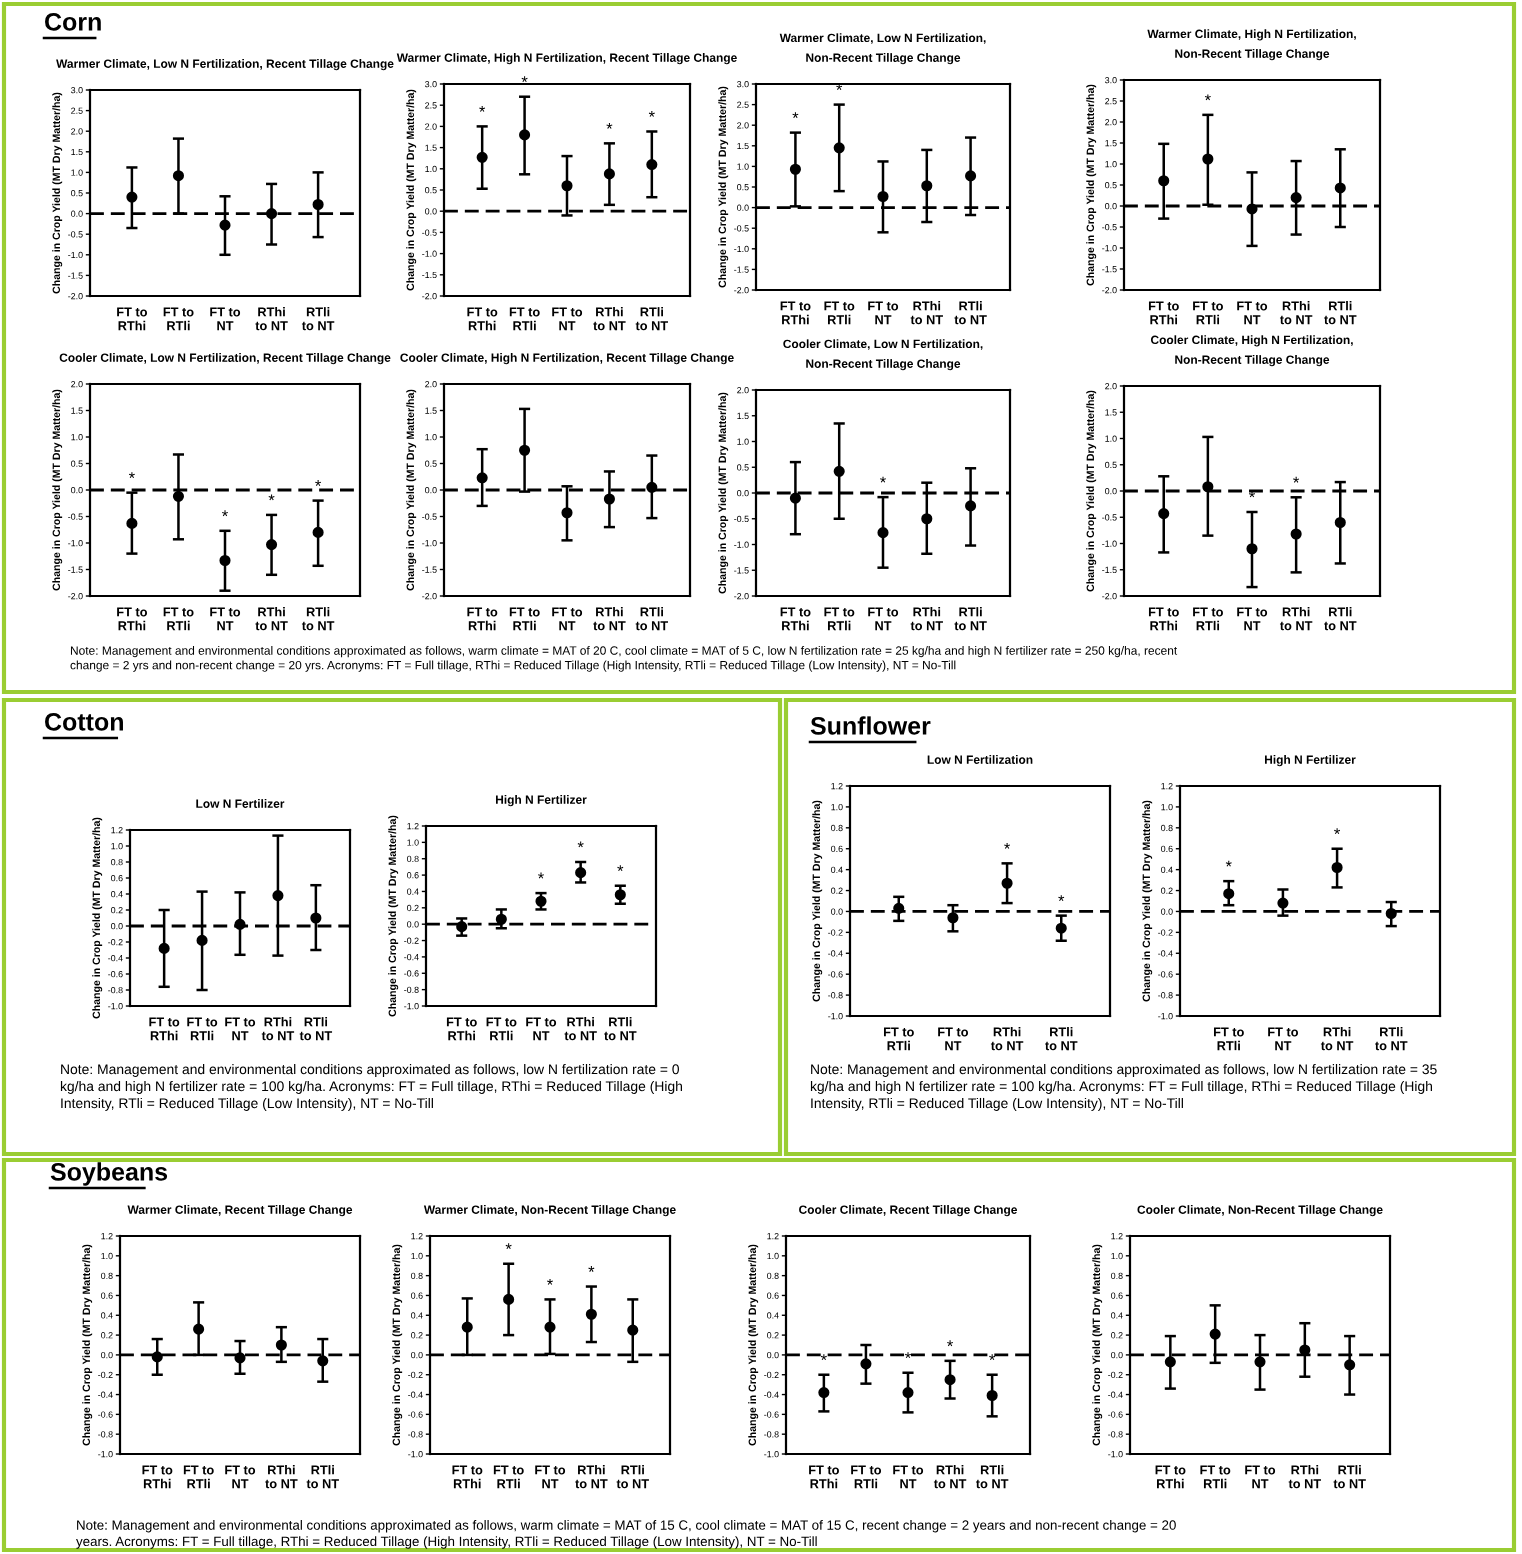 The height and width of the screenshot is (1554, 1522). What do you see at coordinates (73, 22) in the screenshot?
I see `text: Corn` at bounding box center [73, 22].